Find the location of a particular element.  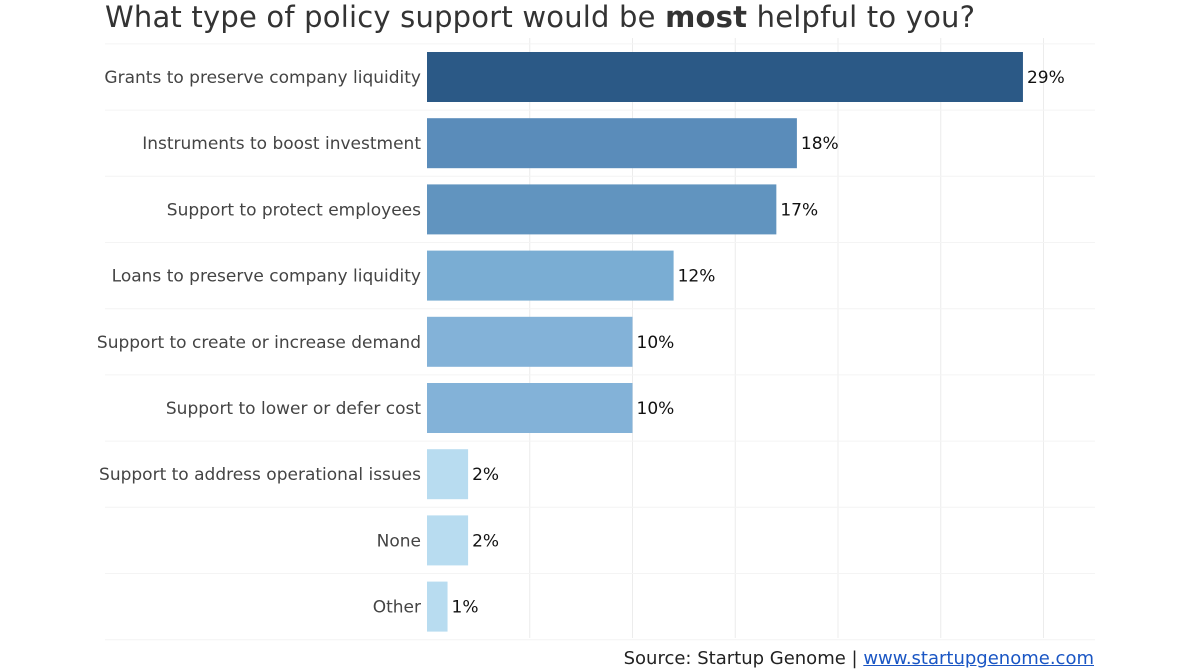

title-prefix: What type of policy support would be is located at coordinates (385, 17).